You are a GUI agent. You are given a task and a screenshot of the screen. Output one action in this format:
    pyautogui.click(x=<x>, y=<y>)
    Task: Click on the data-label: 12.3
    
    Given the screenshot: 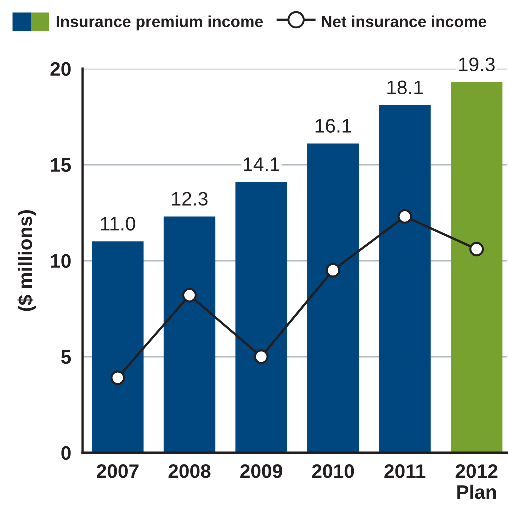 What is the action you would take?
    pyautogui.click(x=190, y=199)
    